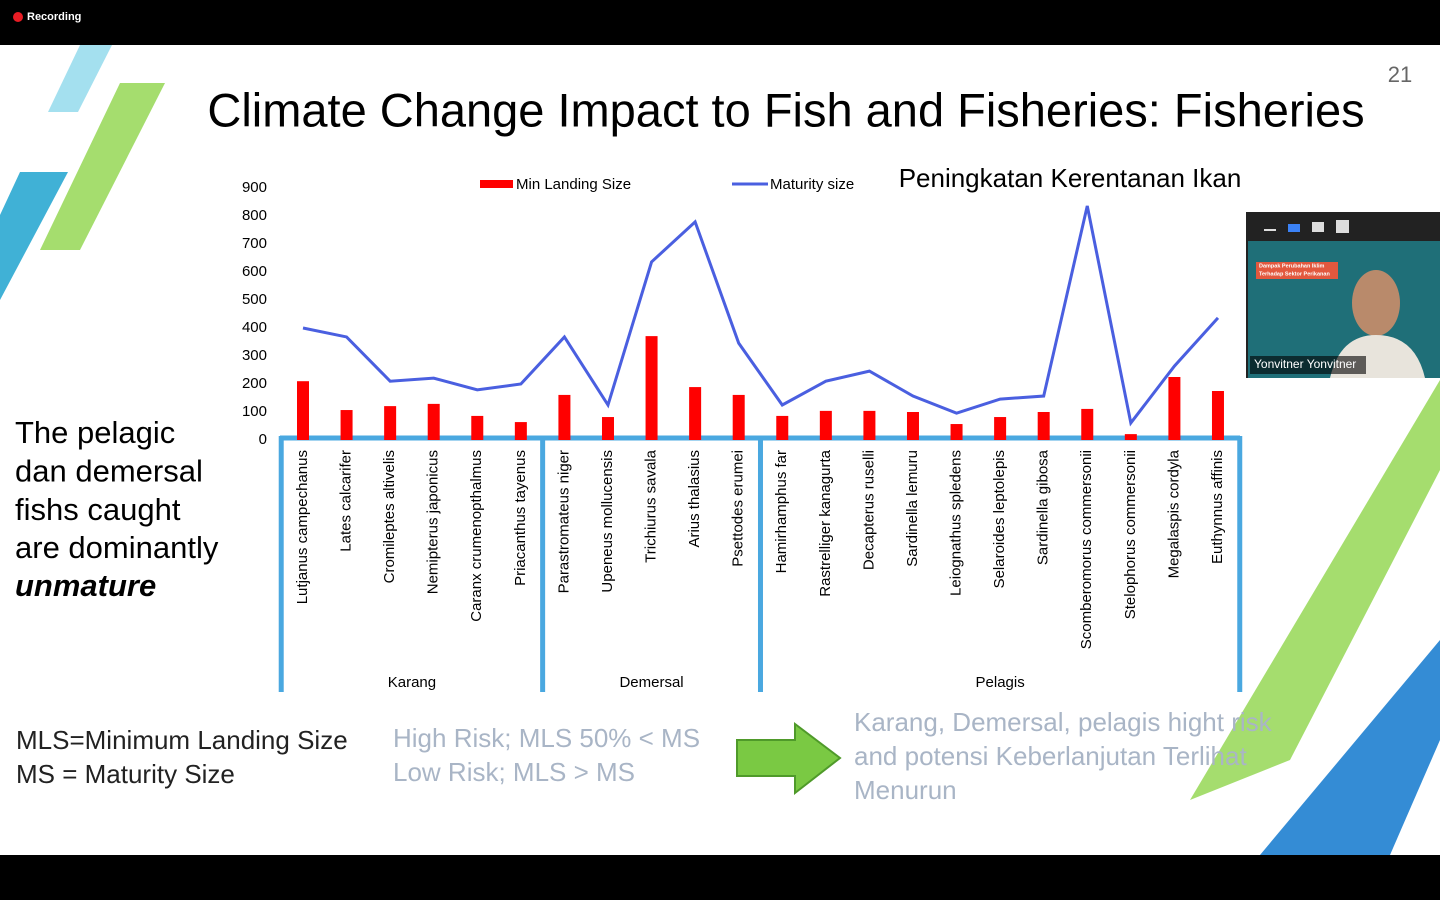 Image resolution: width=1440 pixels, height=900 pixels. Describe the element at coordinates (476, 536) in the screenshot. I see `x-tick-label: Caranx crumenopthalmus` at that location.